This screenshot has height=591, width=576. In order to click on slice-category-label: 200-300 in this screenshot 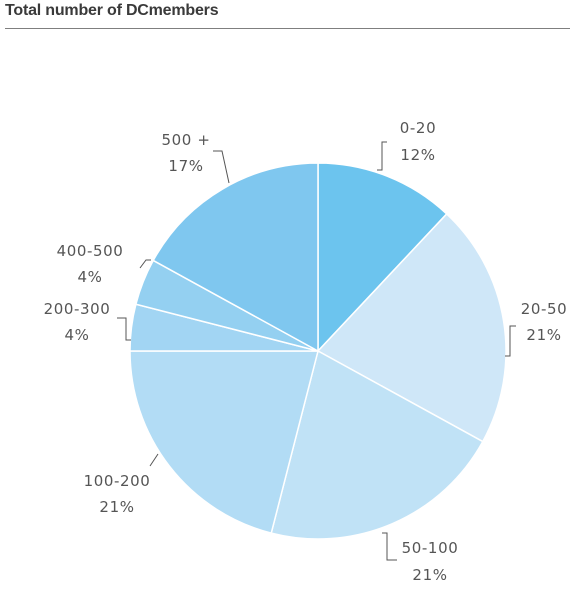, I will do `click(77, 309)`.